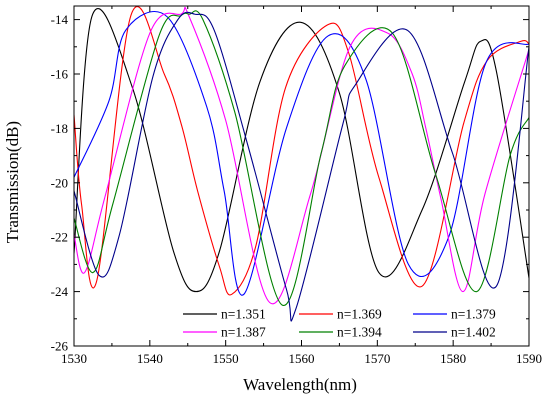  I want to click on y-axis-label: Transmission(dB), so click(12, 182).